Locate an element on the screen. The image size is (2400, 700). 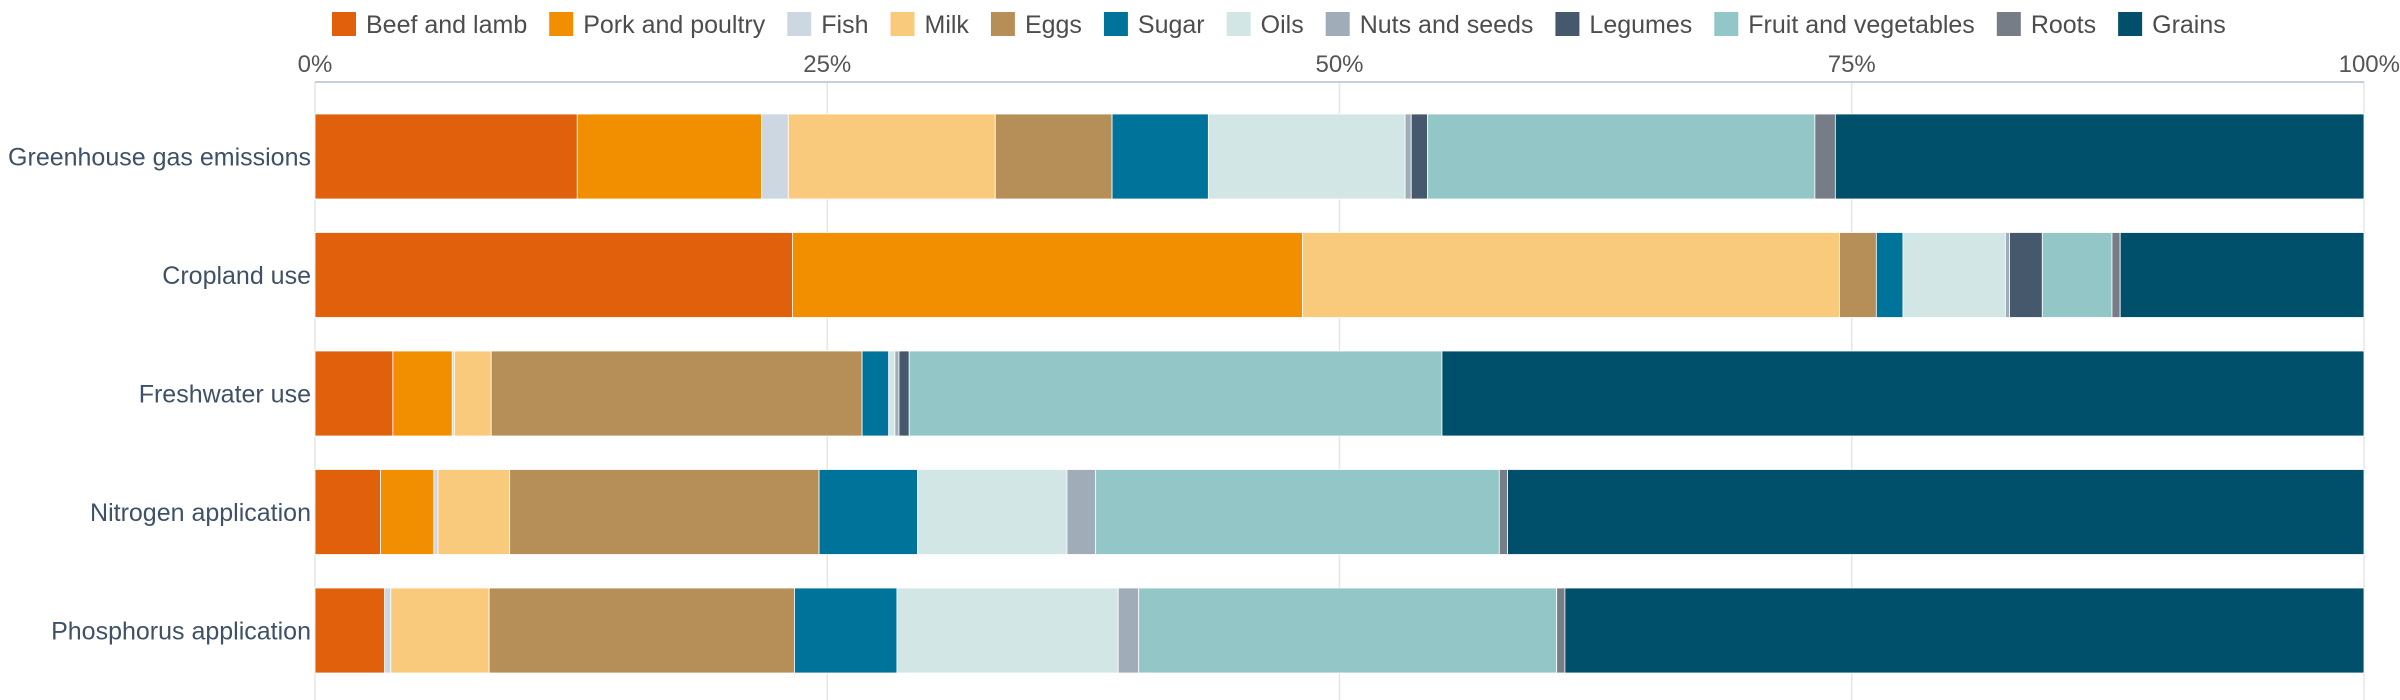
x-axis: 0% 25% 50% 75% 100% is located at coordinates (1349, 67).